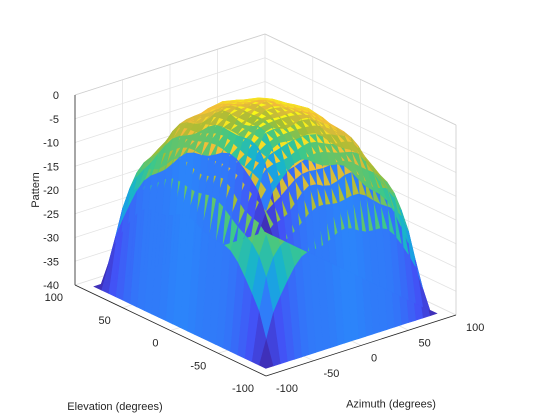 The width and height of the screenshot is (560, 420). What do you see at coordinates (101, 277) in the screenshot?
I see `surface-patch` at bounding box center [101, 277].